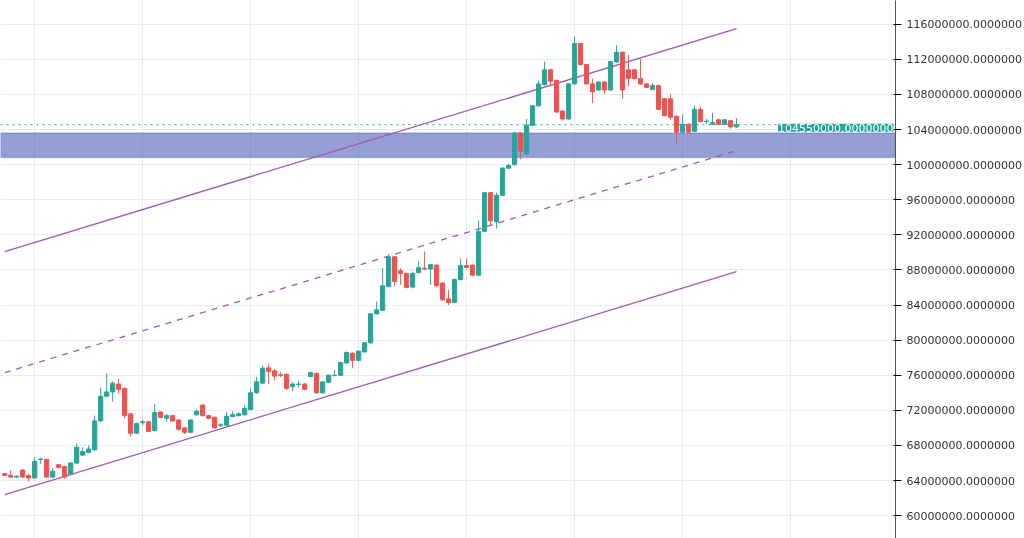 The image size is (1024, 538). I want to click on y-tick-label: 84000000.0000000, so click(960, 306).